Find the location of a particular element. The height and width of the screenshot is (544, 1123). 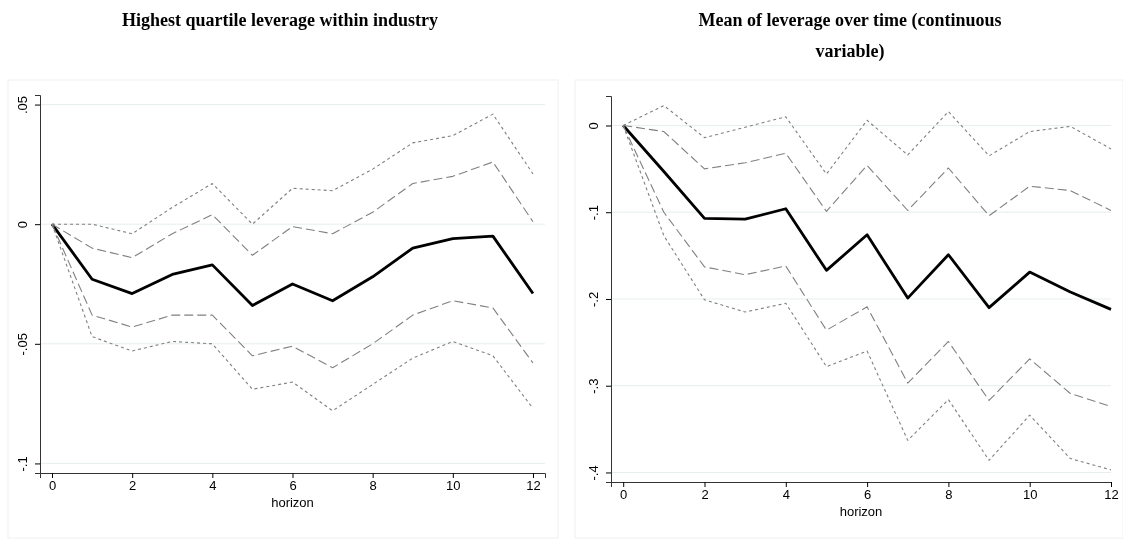

y-tick-label: -.2 is located at coordinates (593, 299).